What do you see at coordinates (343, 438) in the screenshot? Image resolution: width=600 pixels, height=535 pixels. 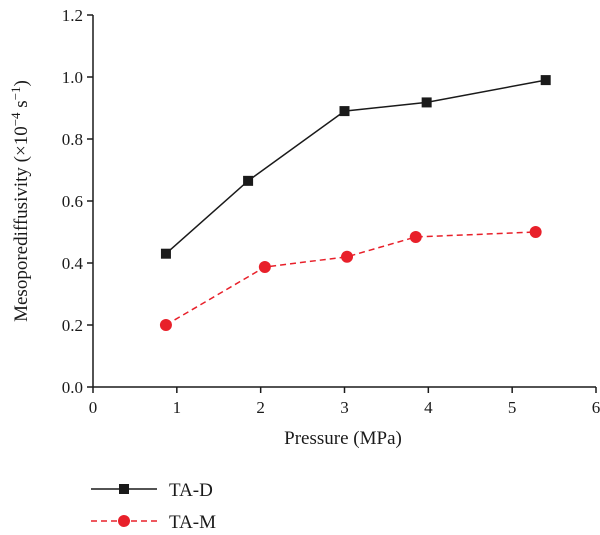 I see `x-axis-label: Pressure (MPa)` at bounding box center [343, 438].